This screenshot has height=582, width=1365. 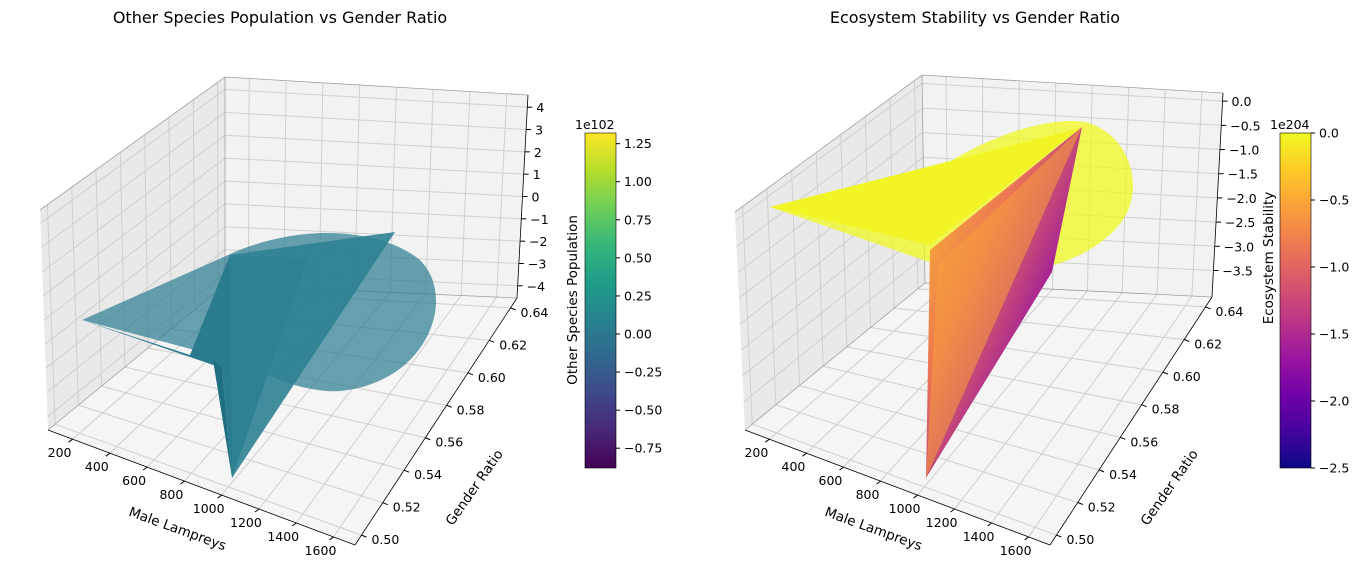 What do you see at coordinates (538, 152) in the screenshot?
I see `z-tick-label: 2` at bounding box center [538, 152].